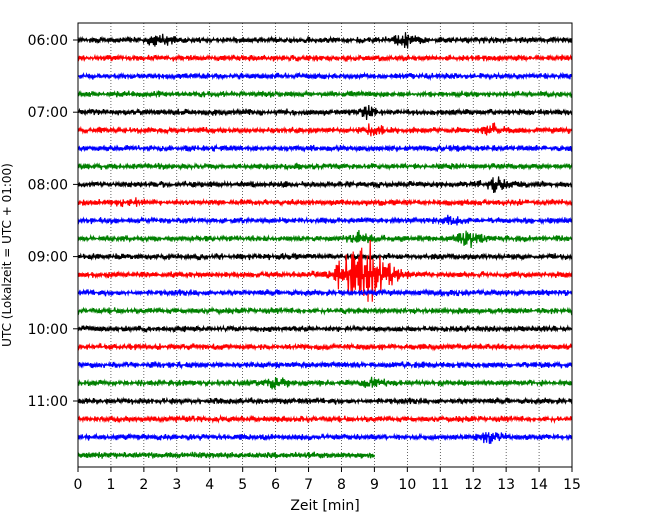  What do you see at coordinates (53, 221) in the screenshot?
I see `y-axis-ticks: 06:00 07:00 08:00 09:00 10:00 11:00` at bounding box center [53, 221].